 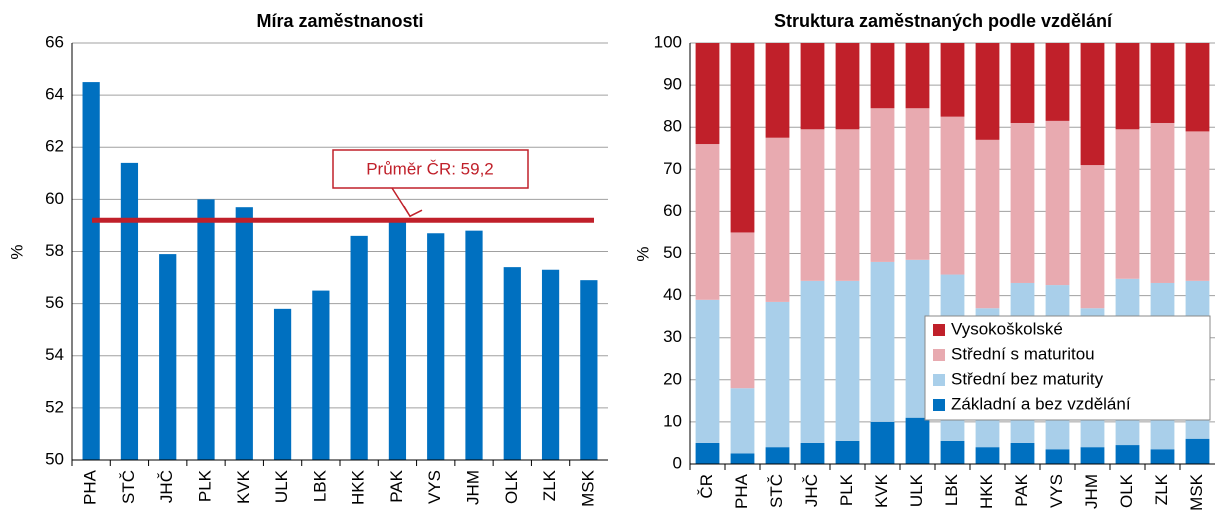 What do you see at coordinates (166, 486) in the screenshot?
I see `x-tick-label: JHČ` at bounding box center [166, 486].